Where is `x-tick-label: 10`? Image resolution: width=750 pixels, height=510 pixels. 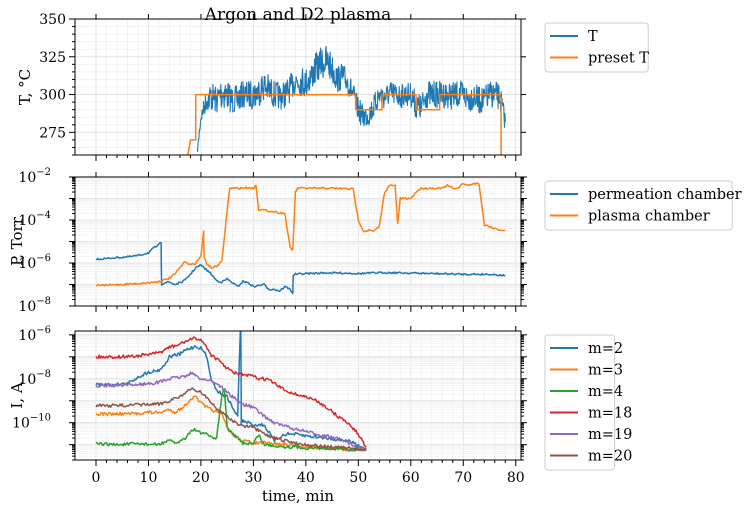
x-tick-label: 10 is located at coordinates (149, 478).